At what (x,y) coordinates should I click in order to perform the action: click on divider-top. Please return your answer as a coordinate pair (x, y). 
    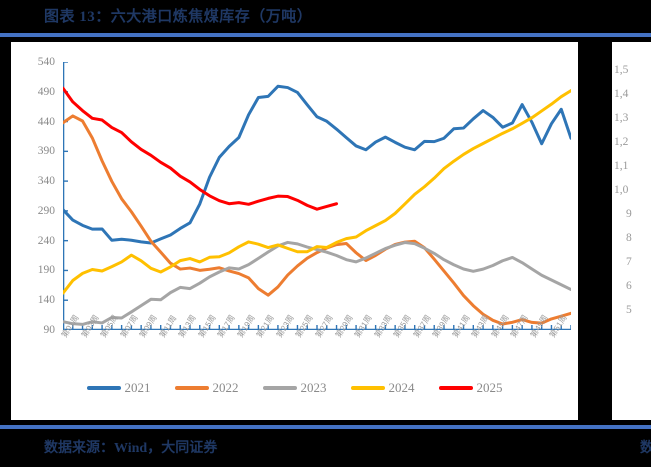
    Looking at the image, I should click on (325, 35).